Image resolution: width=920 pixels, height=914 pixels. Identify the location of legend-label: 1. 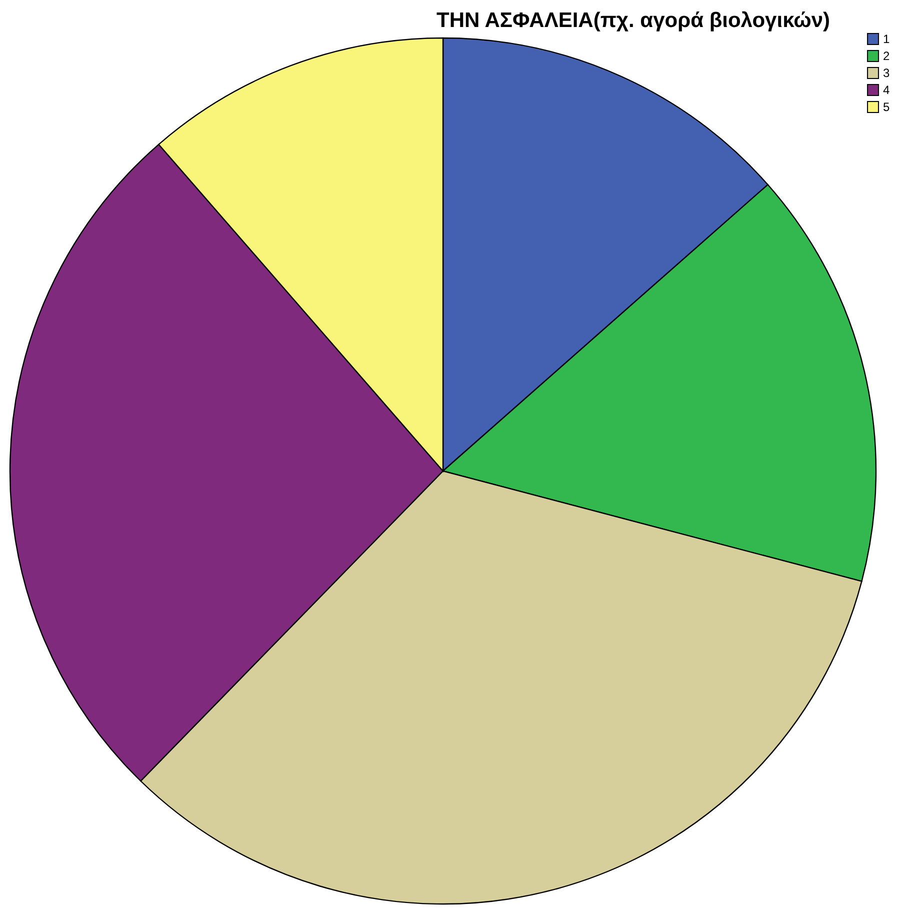
(886, 39).